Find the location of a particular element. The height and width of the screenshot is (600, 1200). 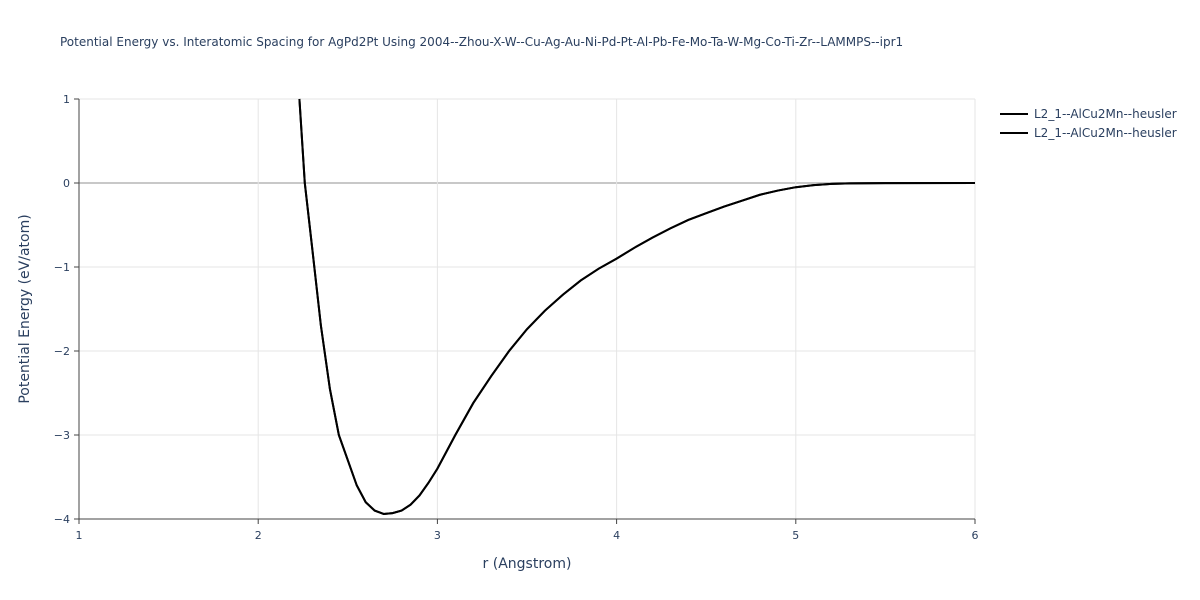

y-tick-label: −4 is located at coordinates (62, 519).